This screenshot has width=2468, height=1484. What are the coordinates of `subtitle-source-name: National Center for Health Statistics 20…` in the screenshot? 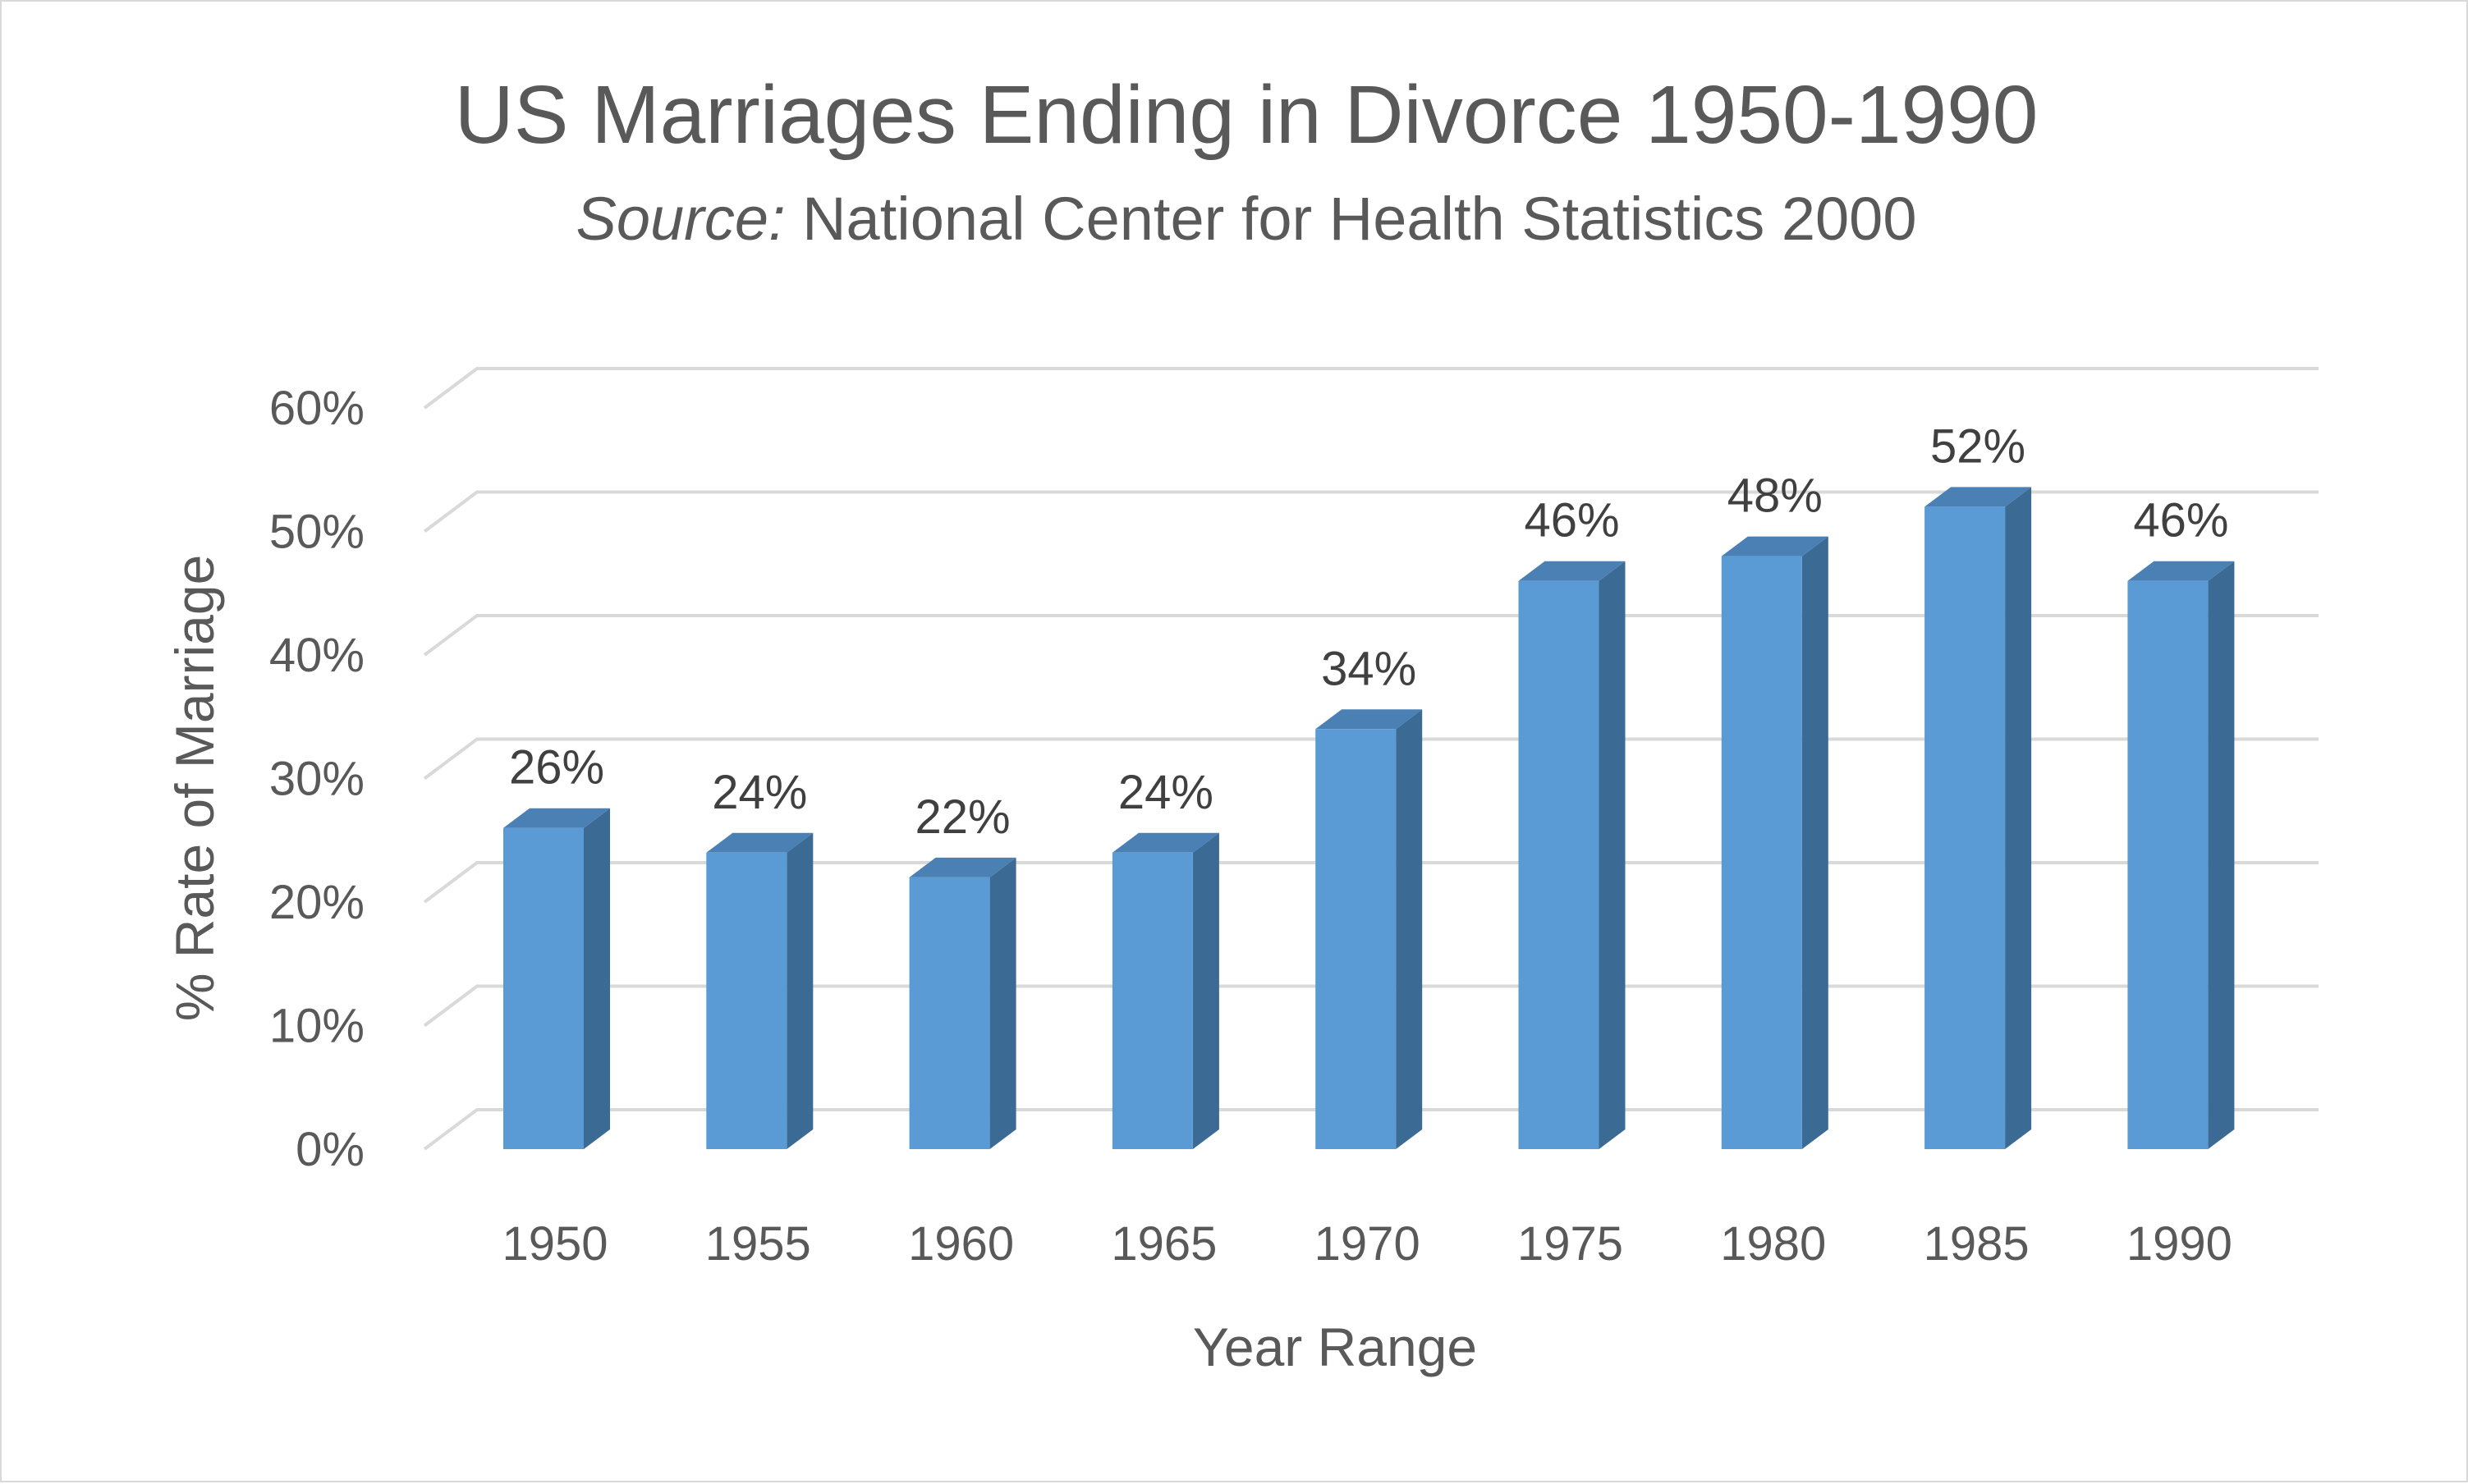 It's located at (1351, 219).